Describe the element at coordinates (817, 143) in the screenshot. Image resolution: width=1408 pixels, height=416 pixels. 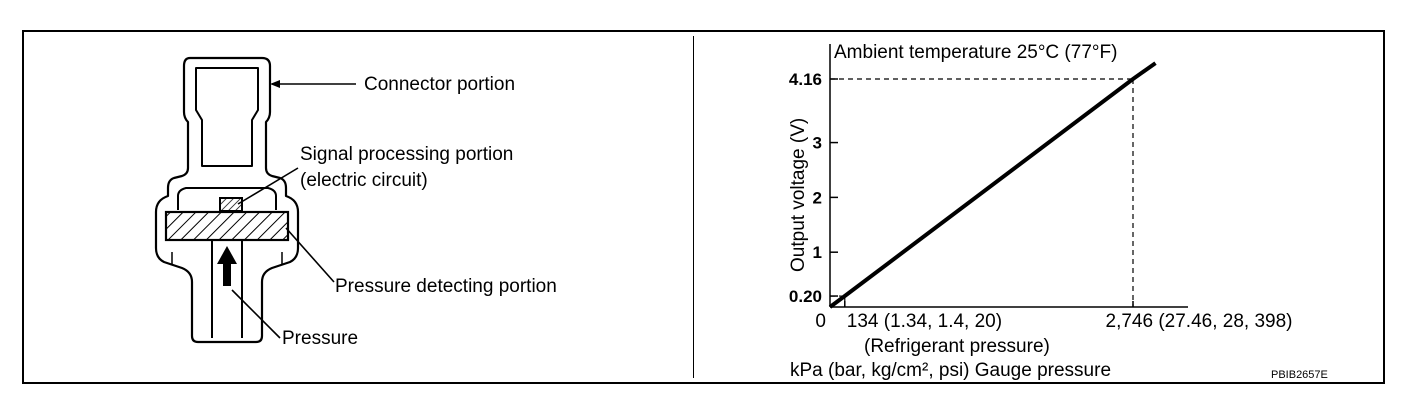
I see `y-tick-label: 3` at that location.